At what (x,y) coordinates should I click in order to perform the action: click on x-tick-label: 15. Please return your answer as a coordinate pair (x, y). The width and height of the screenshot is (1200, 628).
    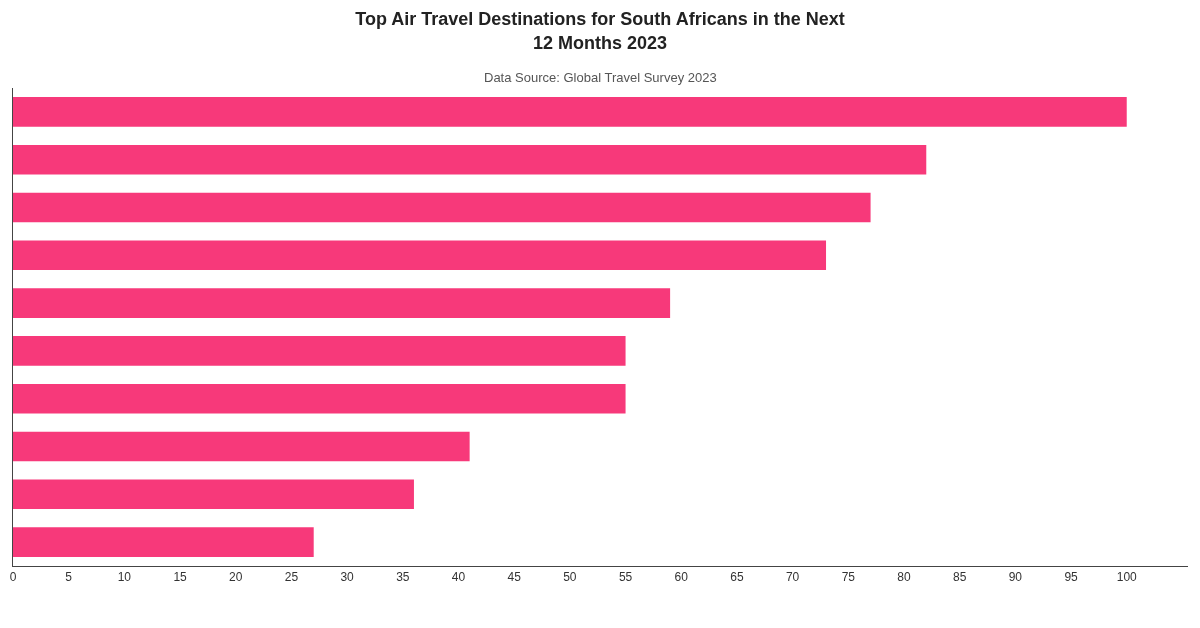
    Looking at the image, I should click on (180, 577).